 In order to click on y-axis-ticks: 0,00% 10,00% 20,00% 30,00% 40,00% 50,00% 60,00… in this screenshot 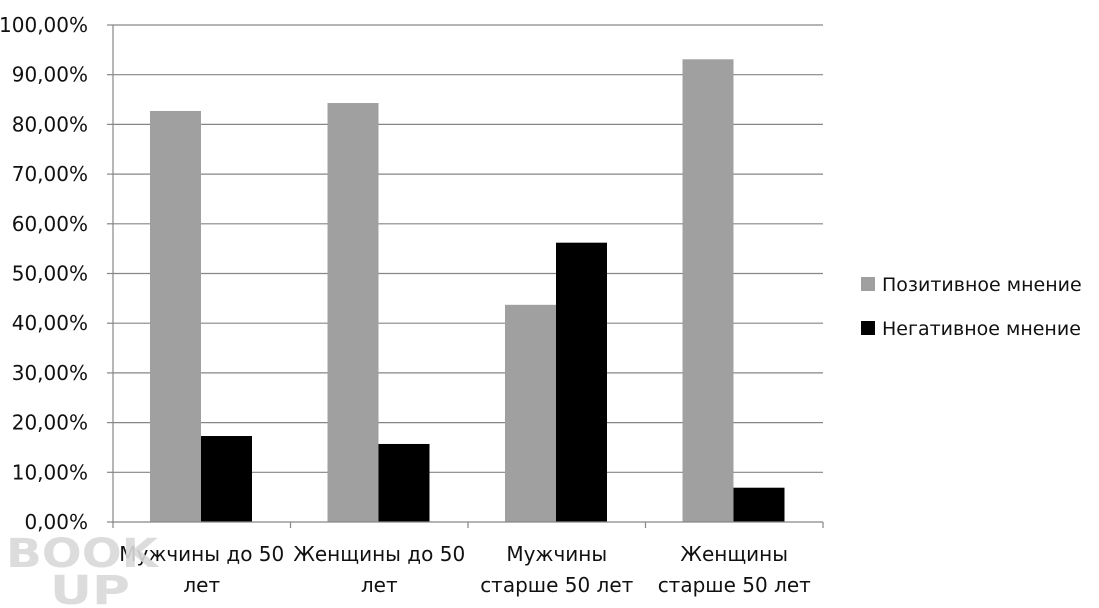, I will do `click(56, 273)`.